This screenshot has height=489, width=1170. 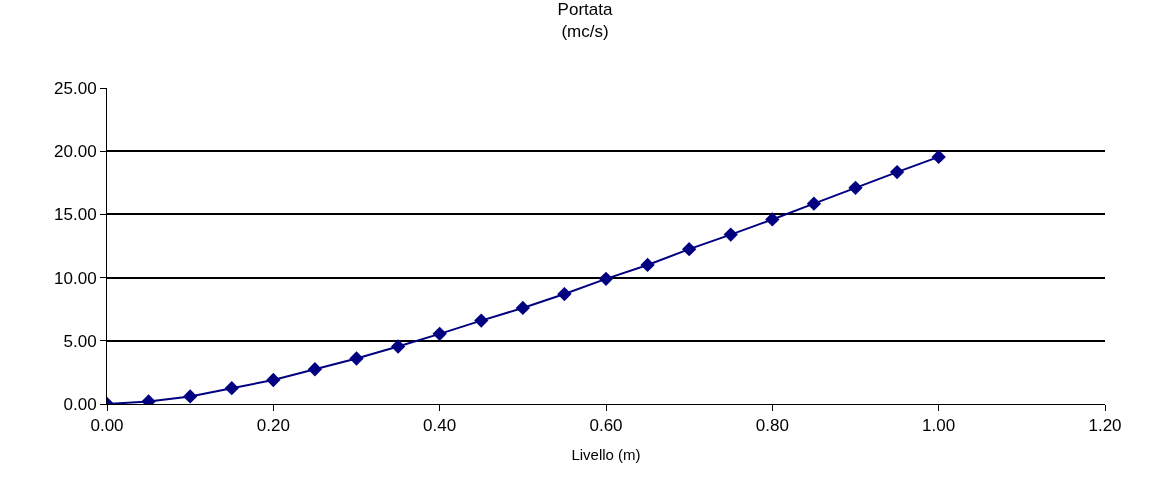 What do you see at coordinates (606, 426) in the screenshot?
I see `x-tick-label: 0.60` at bounding box center [606, 426].